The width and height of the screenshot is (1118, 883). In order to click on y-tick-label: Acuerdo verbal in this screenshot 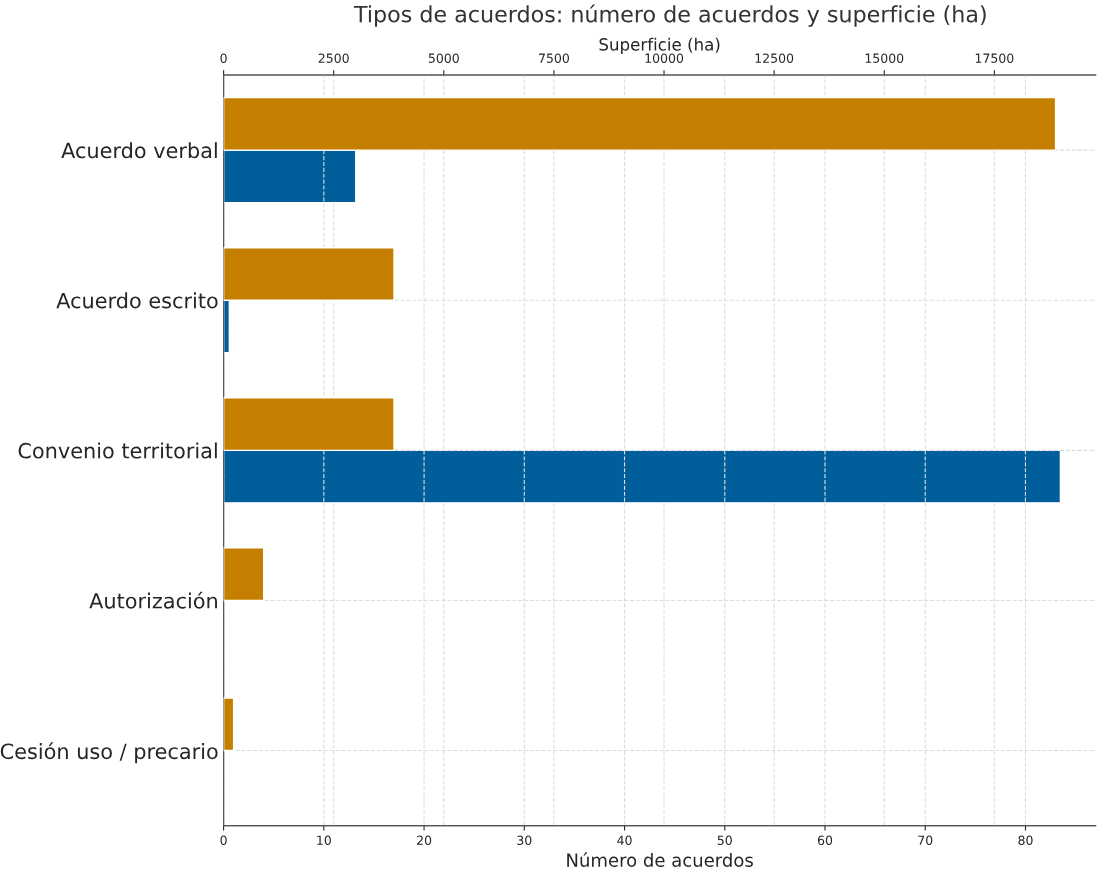, I will do `click(139, 150)`.